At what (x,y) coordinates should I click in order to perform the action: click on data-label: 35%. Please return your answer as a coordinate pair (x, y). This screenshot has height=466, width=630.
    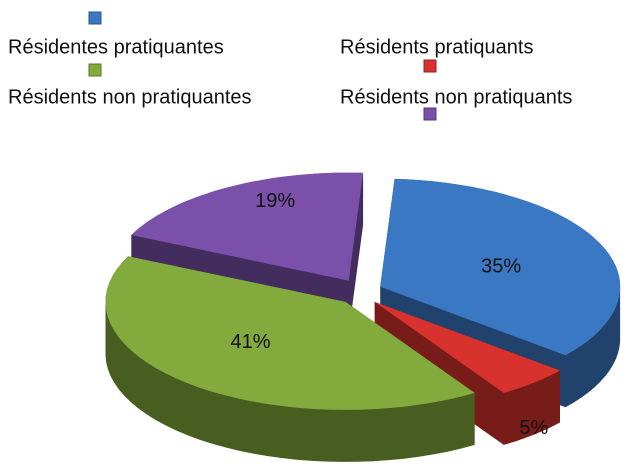
    Looking at the image, I should click on (501, 267).